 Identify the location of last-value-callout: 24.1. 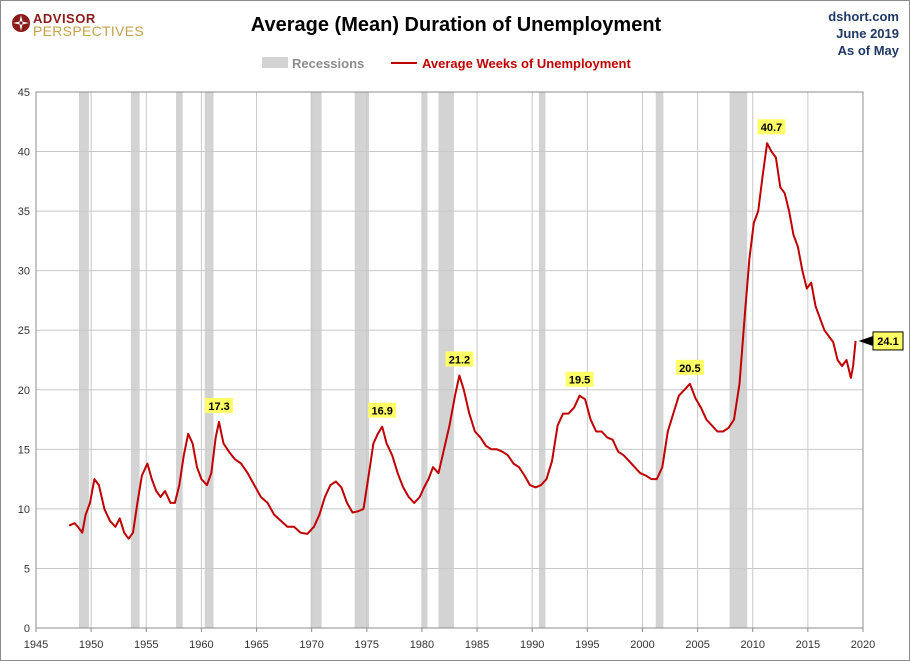
(881, 341).